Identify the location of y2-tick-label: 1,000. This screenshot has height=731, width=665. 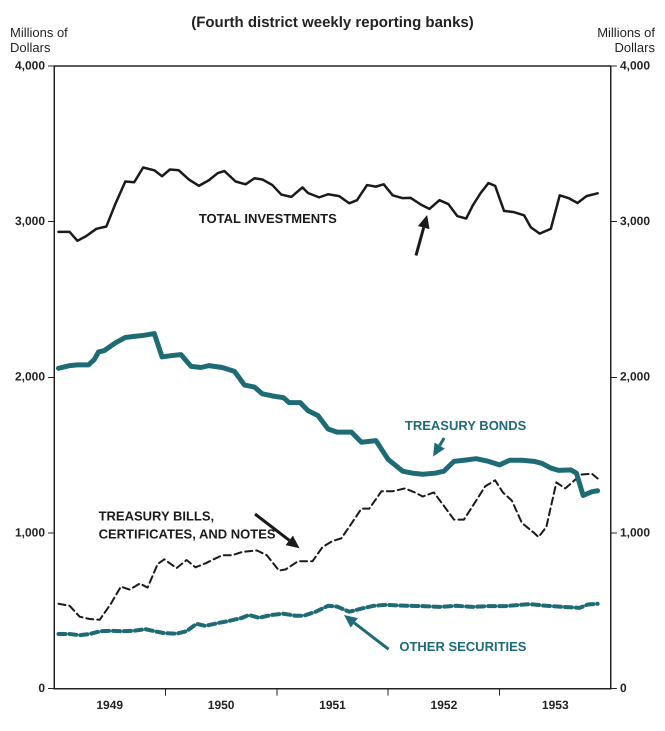
(635, 532).